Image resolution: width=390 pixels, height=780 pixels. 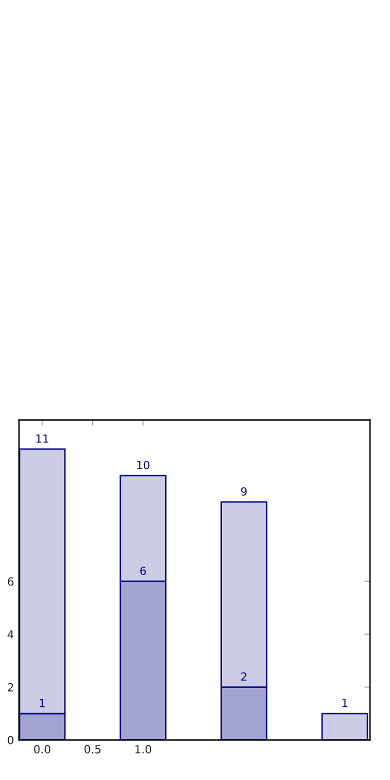 What do you see at coordinates (11, 740) in the screenshot?
I see `y-tick-label: 0` at bounding box center [11, 740].